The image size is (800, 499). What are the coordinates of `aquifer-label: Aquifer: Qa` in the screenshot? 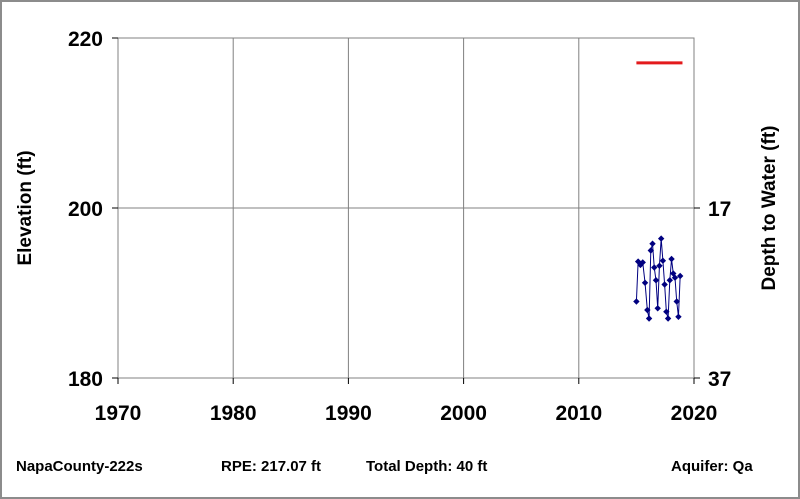 It's located at (712, 466).